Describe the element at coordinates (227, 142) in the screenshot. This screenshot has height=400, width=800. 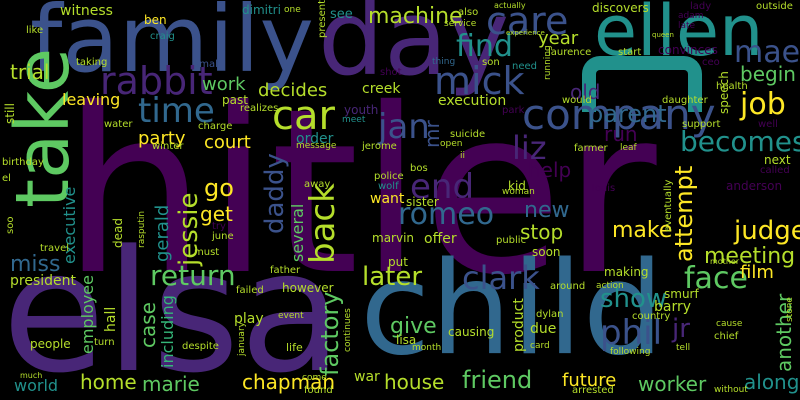
I see `cloud-word: court` at that location.